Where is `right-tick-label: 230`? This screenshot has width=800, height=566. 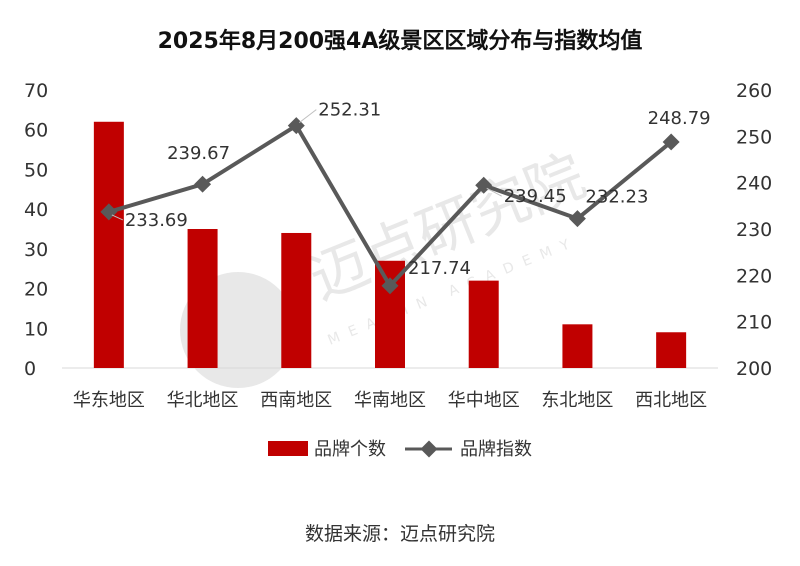 right-tick-label: 230 is located at coordinates (754, 230).